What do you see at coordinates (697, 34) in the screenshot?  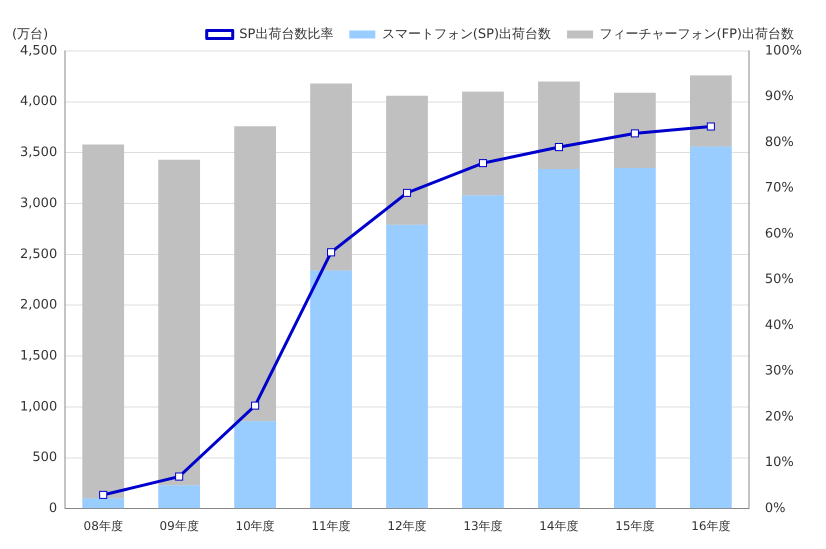 I see `legend-label: フィーチャーフォン(FP)出荷台数` at bounding box center [697, 34].